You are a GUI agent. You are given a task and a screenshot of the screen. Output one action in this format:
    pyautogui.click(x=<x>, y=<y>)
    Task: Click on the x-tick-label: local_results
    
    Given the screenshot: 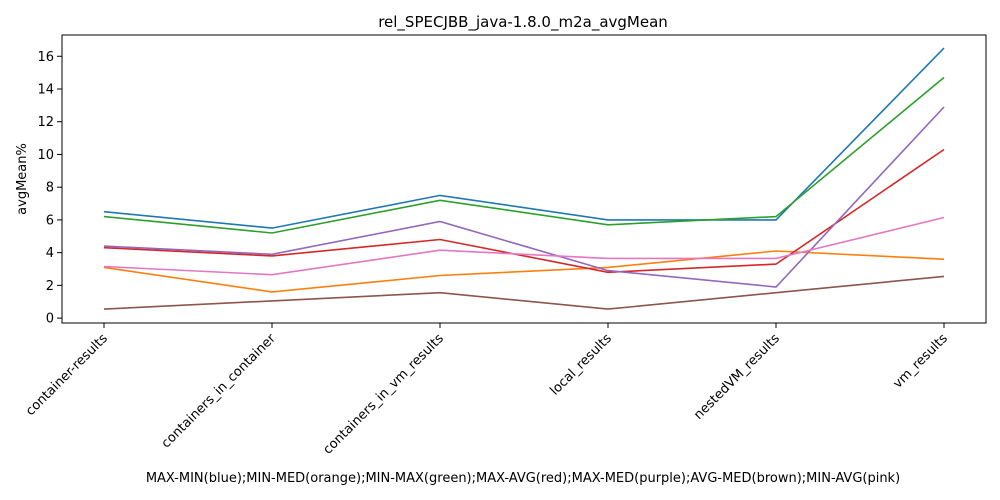 What is the action you would take?
    pyautogui.click(x=581, y=365)
    